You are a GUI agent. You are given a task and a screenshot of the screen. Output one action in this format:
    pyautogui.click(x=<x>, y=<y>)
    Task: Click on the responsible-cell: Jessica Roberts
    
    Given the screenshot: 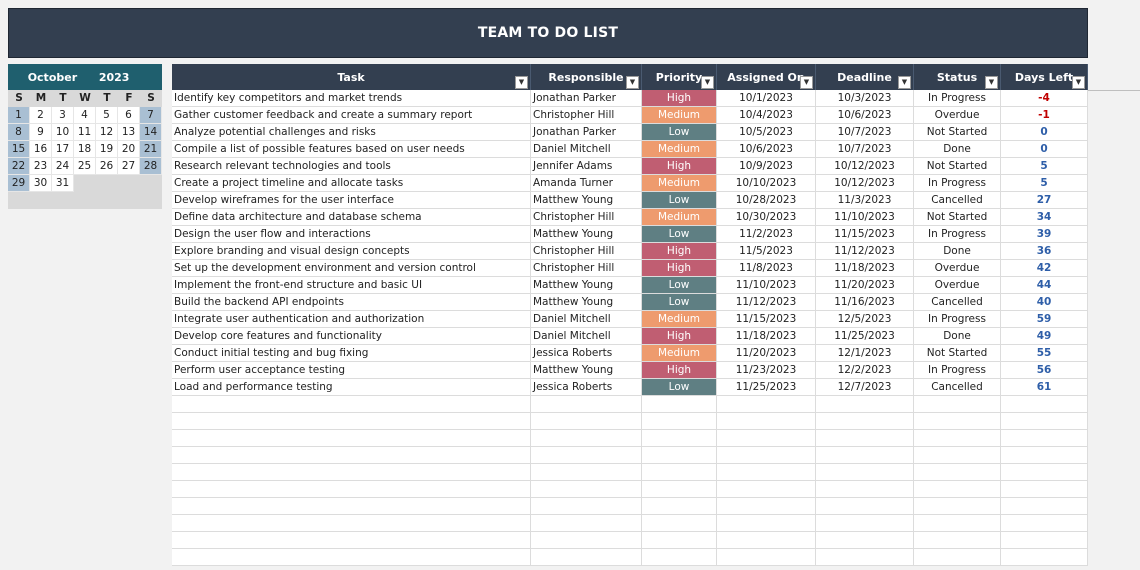 What is the action you would take?
    pyautogui.click(x=586, y=353)
    